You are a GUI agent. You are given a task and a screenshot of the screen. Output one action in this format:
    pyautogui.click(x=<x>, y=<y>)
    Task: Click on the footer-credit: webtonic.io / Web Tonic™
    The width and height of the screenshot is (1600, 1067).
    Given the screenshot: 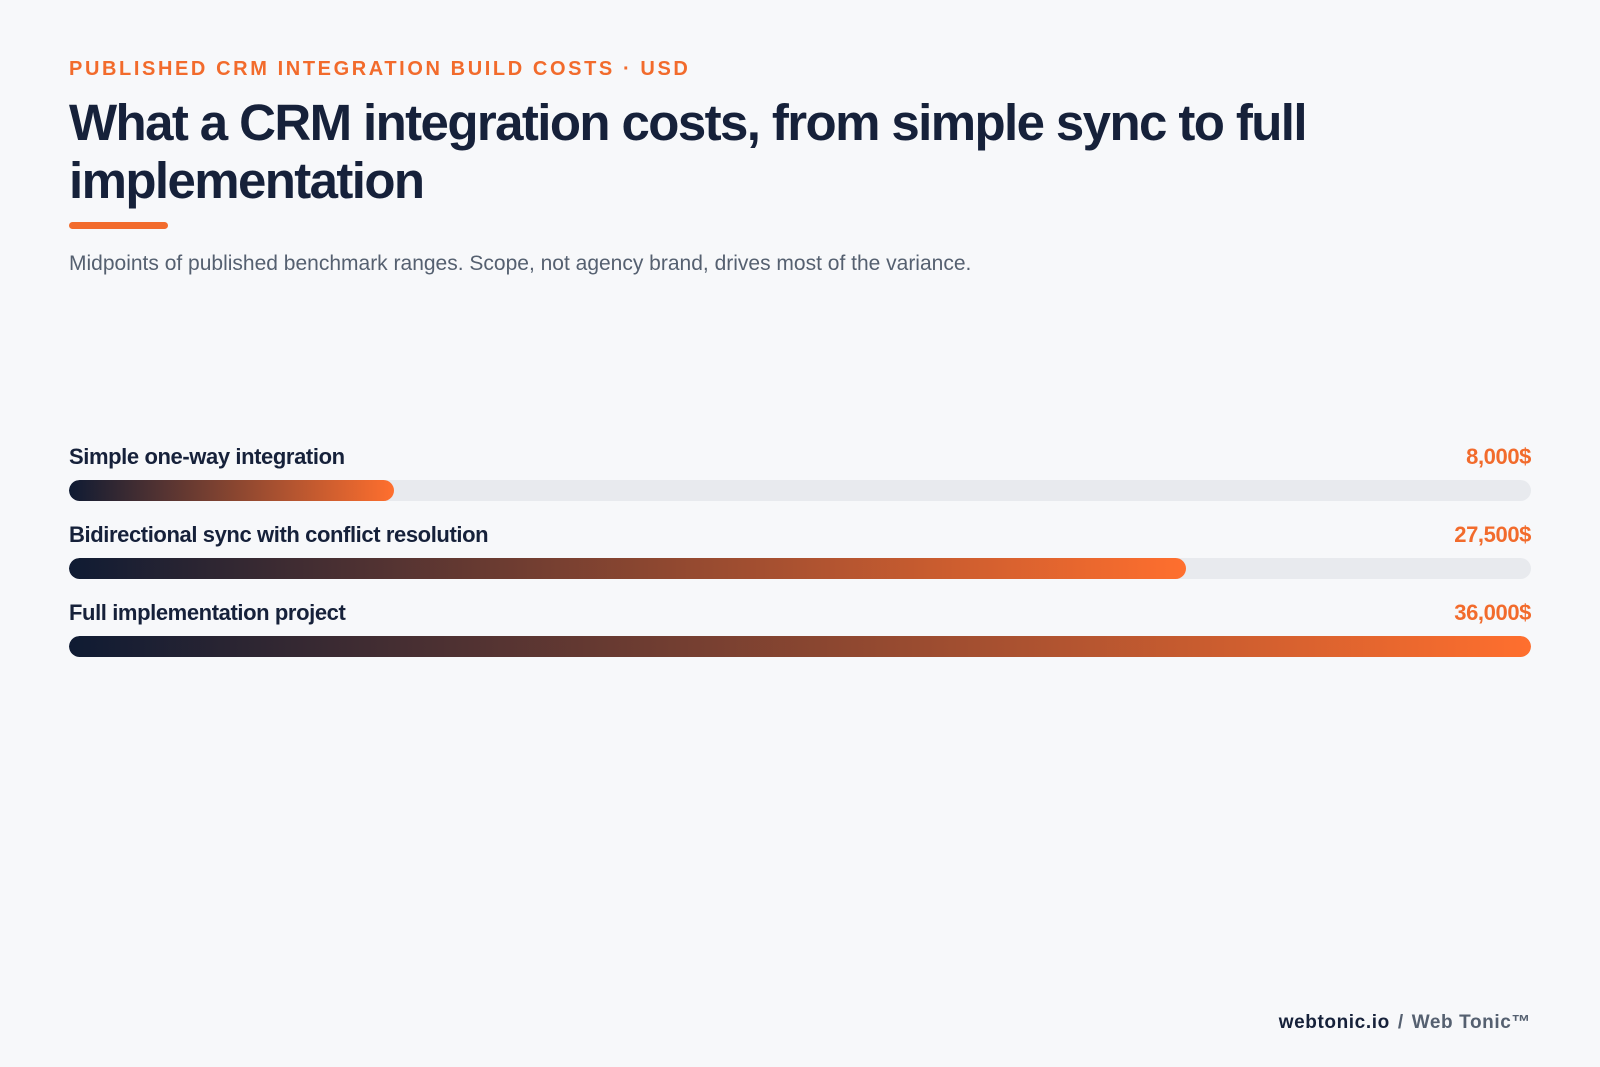 What is the action you would take?
    pyautogui.click(x=1405, y=1023)
    